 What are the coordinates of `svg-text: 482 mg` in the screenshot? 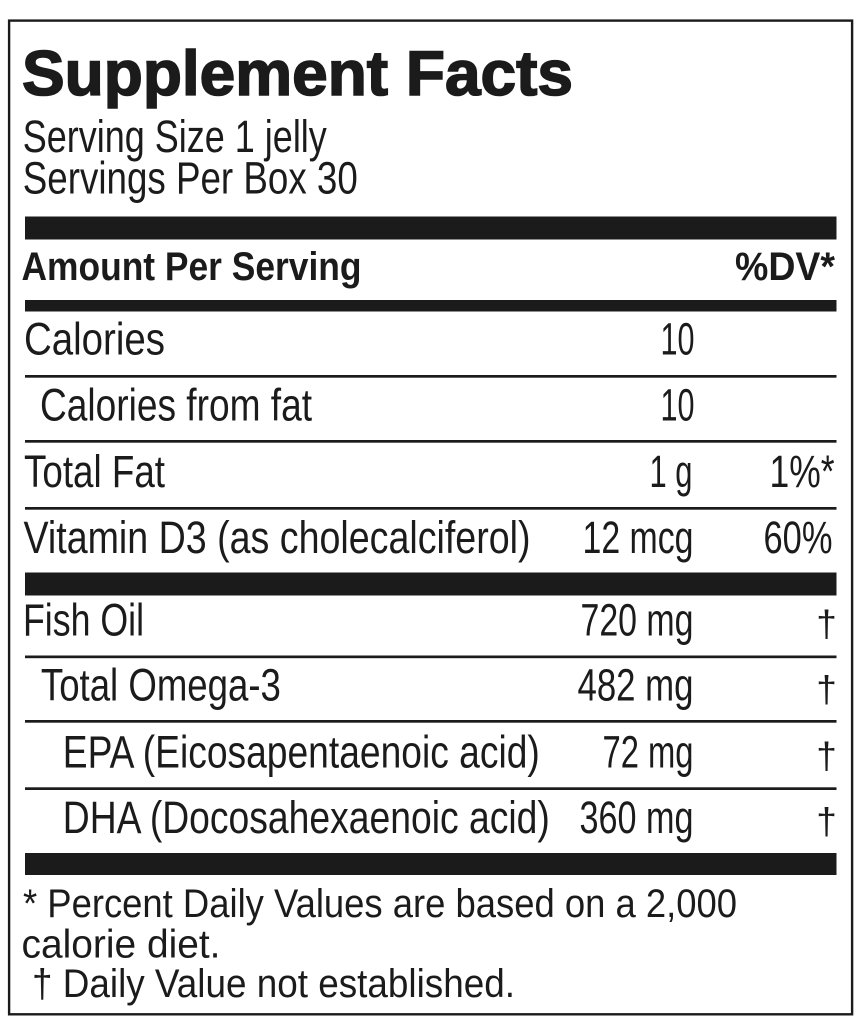 It's located at (636, 685).